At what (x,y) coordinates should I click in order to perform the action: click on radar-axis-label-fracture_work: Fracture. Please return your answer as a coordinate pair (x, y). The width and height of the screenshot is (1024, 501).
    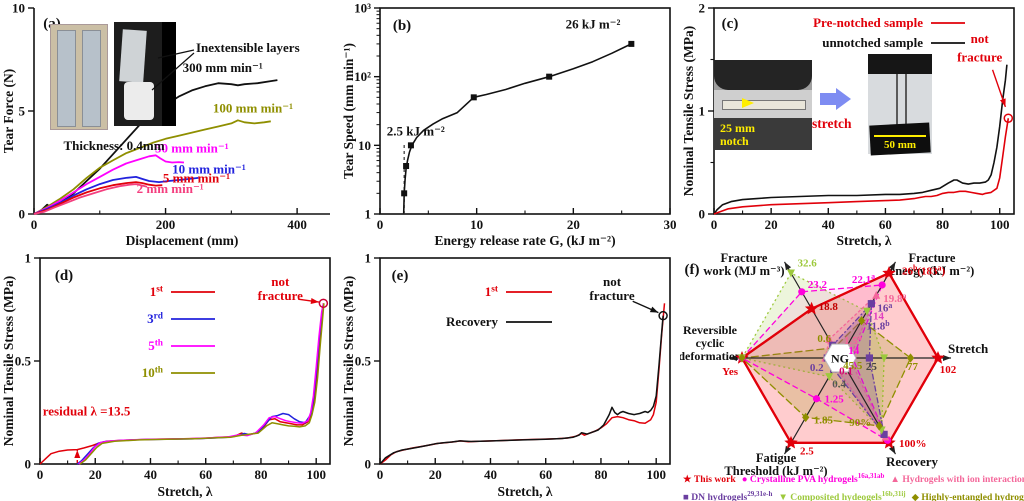
    Looking at the image, I should click on (744, 258).